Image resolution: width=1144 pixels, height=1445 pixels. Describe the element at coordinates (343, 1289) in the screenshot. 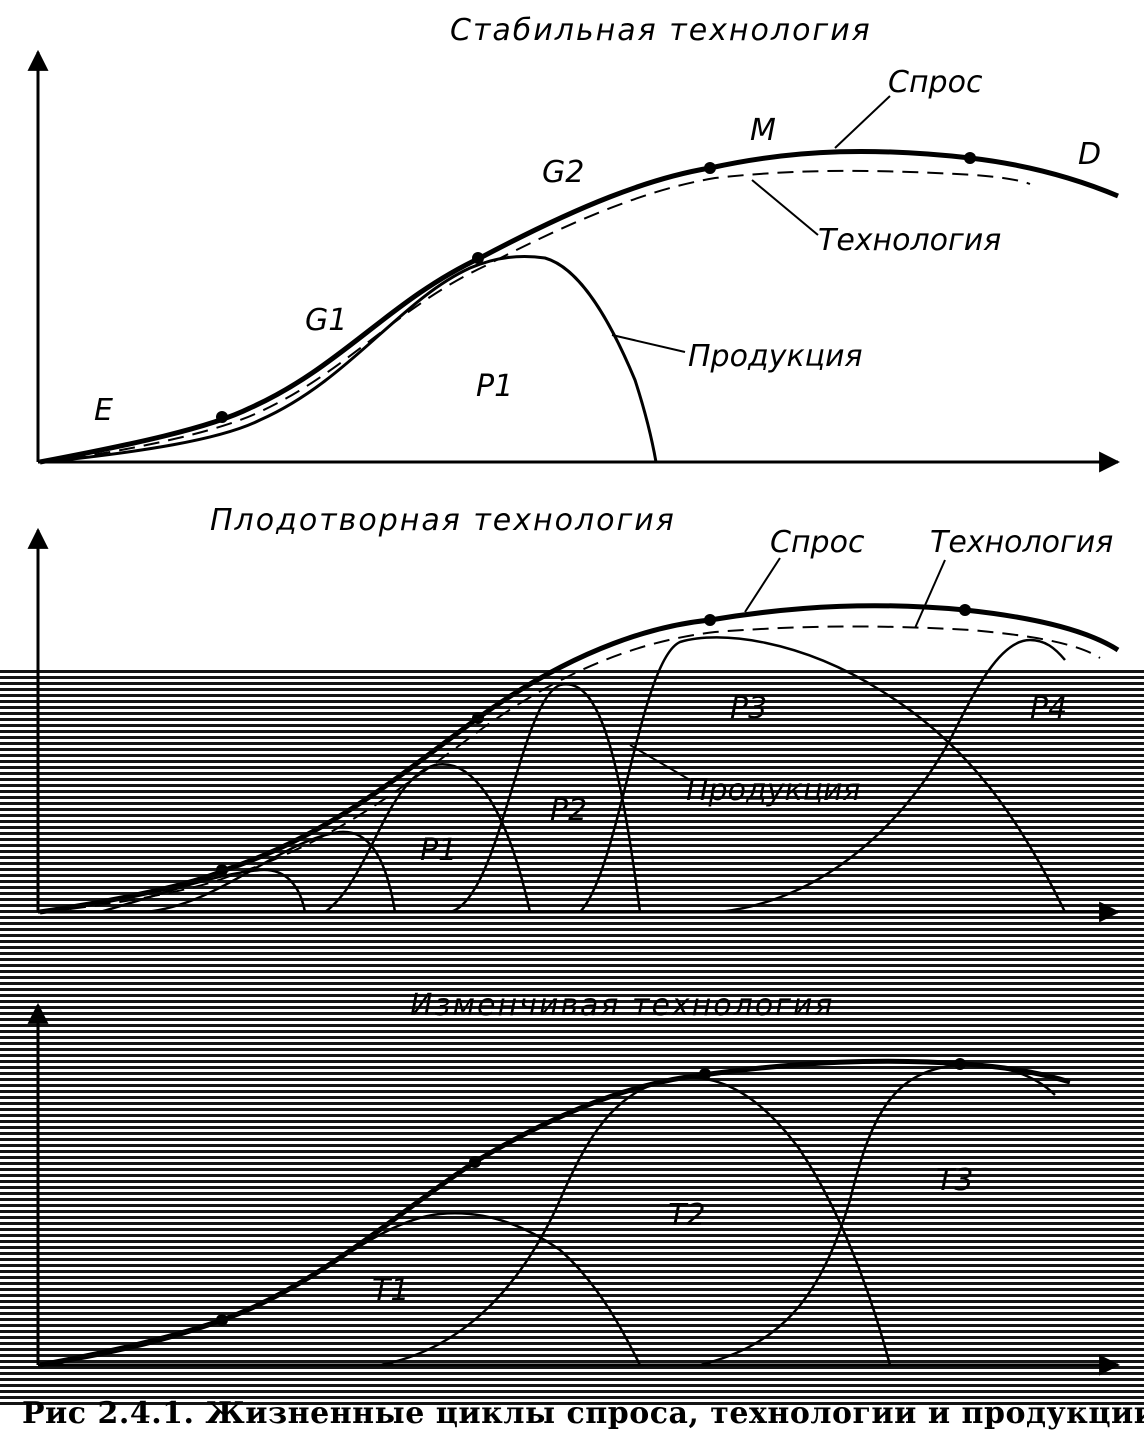

I see `technology-curve-T1` at that location.